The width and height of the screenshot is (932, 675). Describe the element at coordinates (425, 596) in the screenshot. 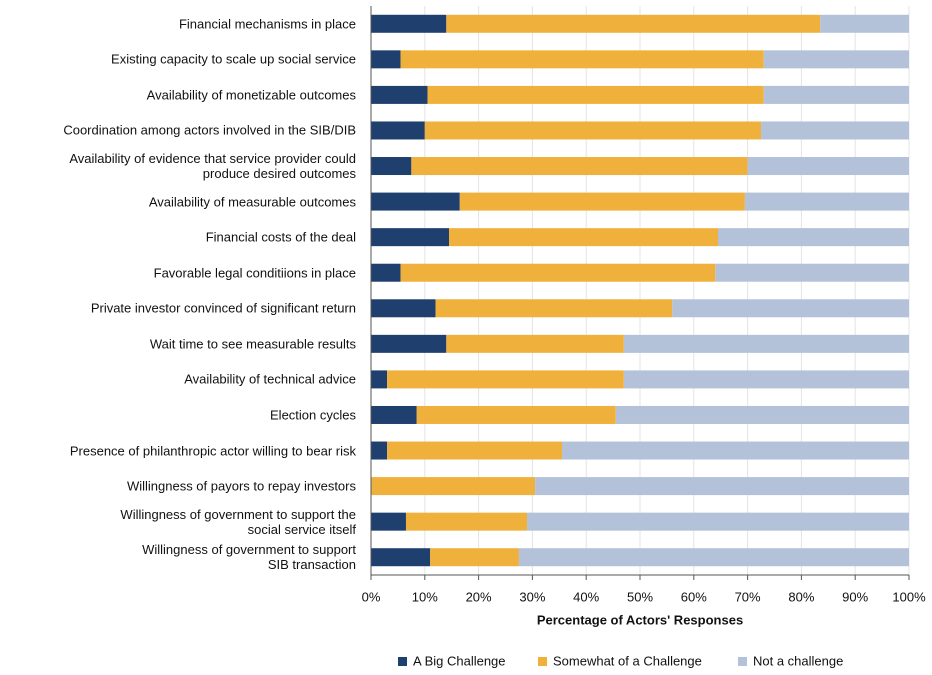

I see `x-tick-label: 10%` at that location.